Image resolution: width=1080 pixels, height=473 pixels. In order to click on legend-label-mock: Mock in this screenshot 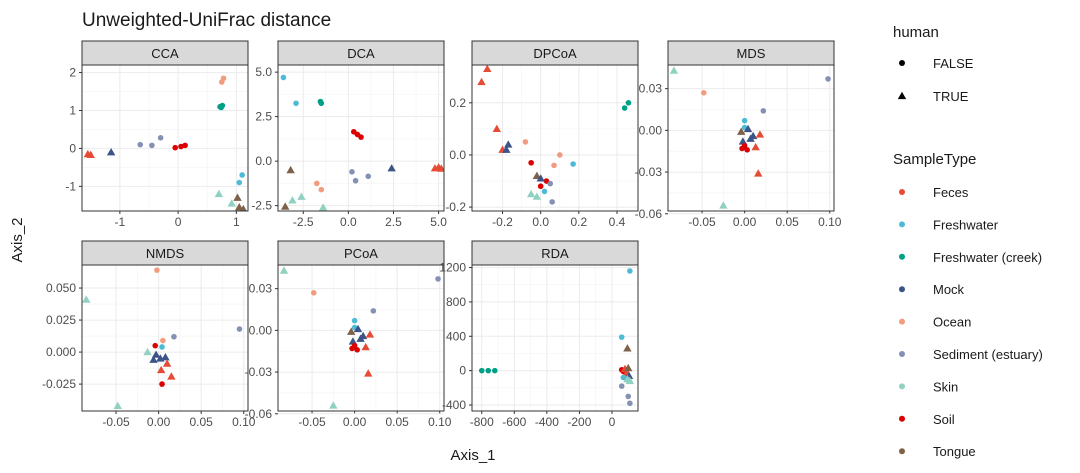, I will do `click(949, 289)`.